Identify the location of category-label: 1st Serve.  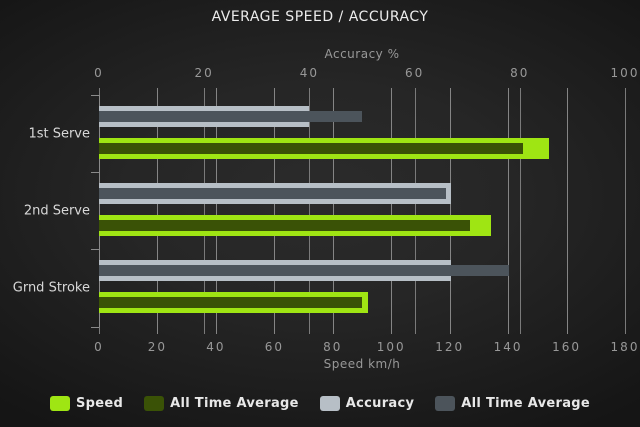
(59, 134).